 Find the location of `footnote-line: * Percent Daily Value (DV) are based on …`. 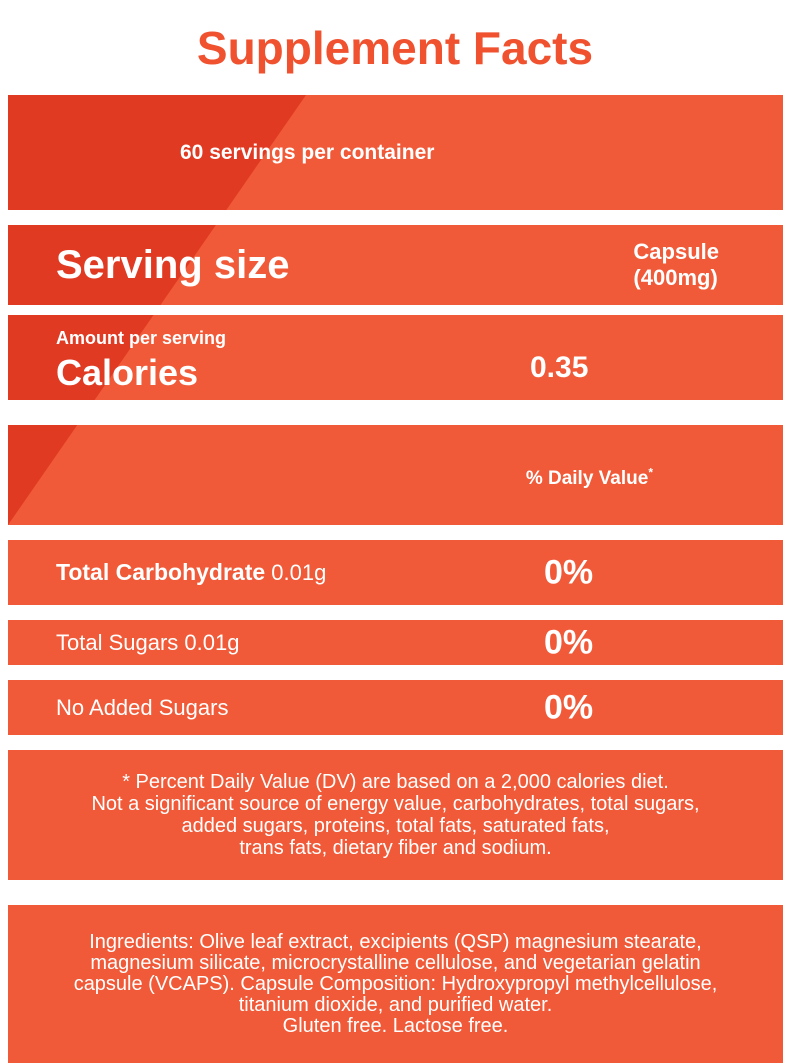

footnote-line: * Percent Daily Value (DV) are based on … is located at coordinates (395, 782).